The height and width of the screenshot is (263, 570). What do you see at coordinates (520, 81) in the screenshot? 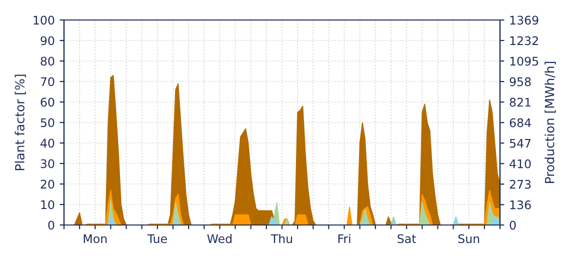
I see `y2-tick-label: 958` at bounding box center [520, 81].